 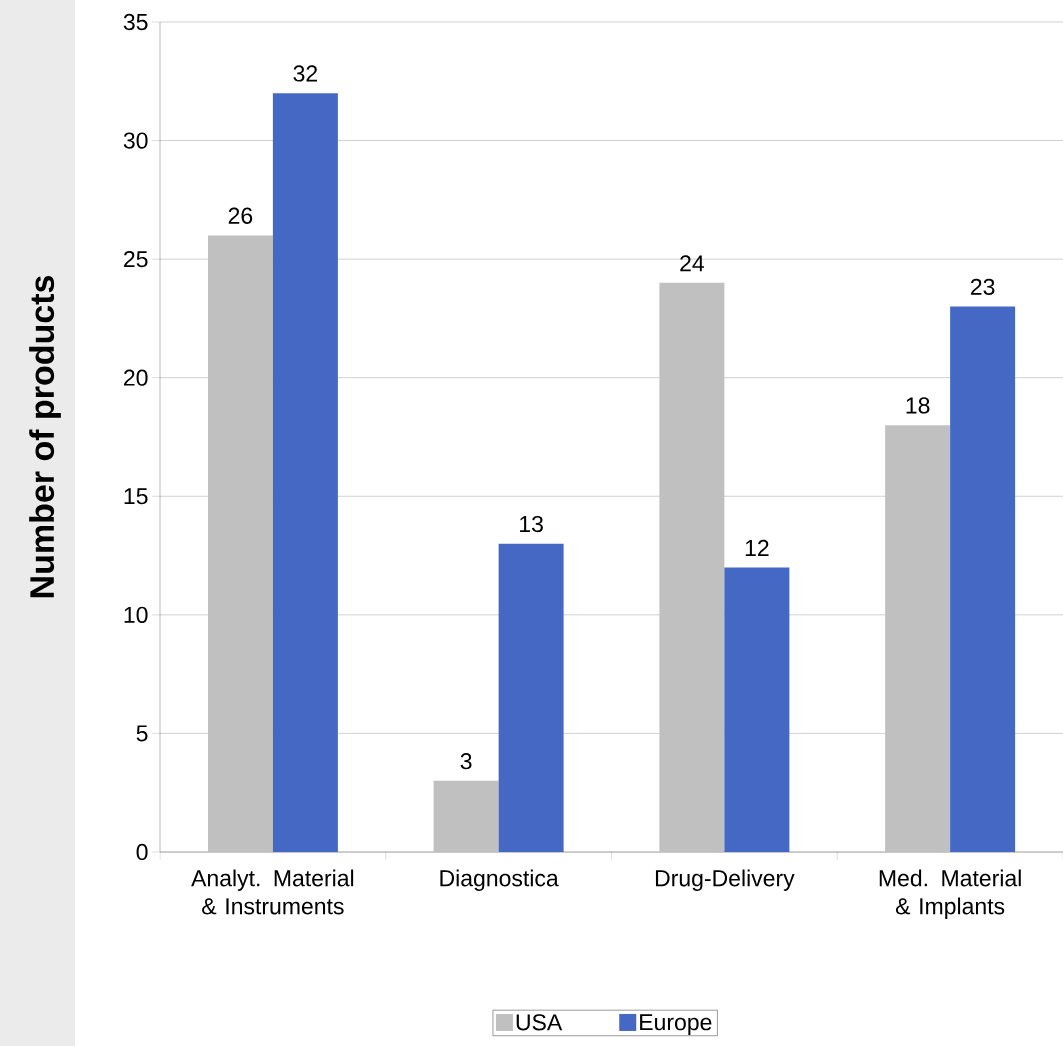 What do you see at coordinates (45, 436) in the screenshot?
I see `y-axis-title: Number of products` at bounding box center [45, 436].